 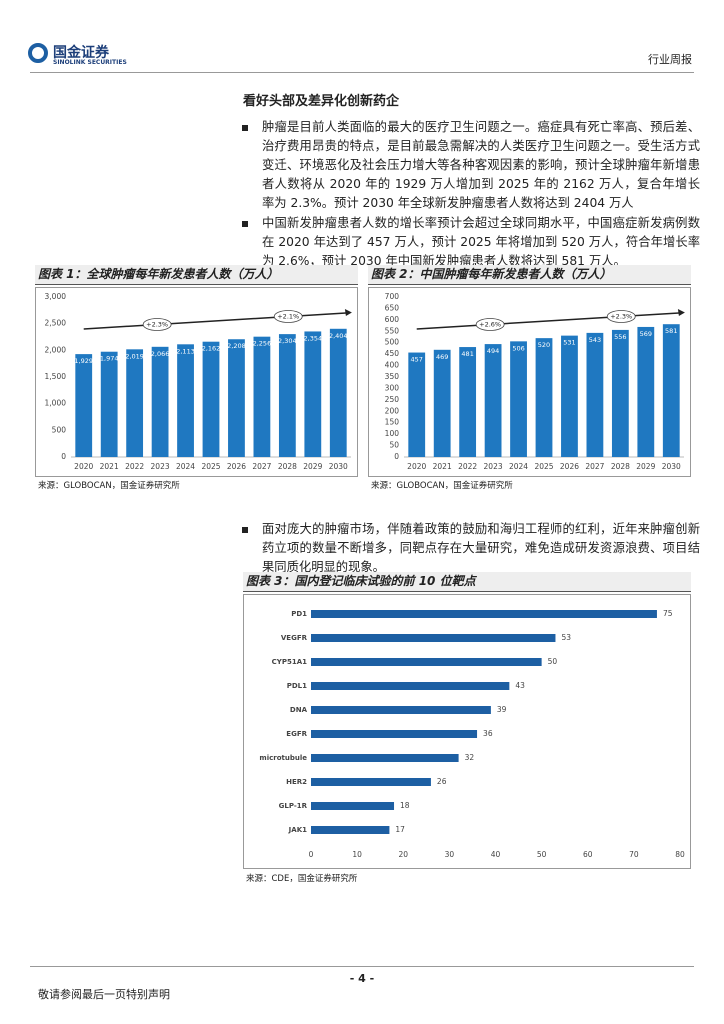 What do you see at coordinates (392, 376) in the screenshot?
I see `y-tick-label: 350` at bounding box center [392, 376].